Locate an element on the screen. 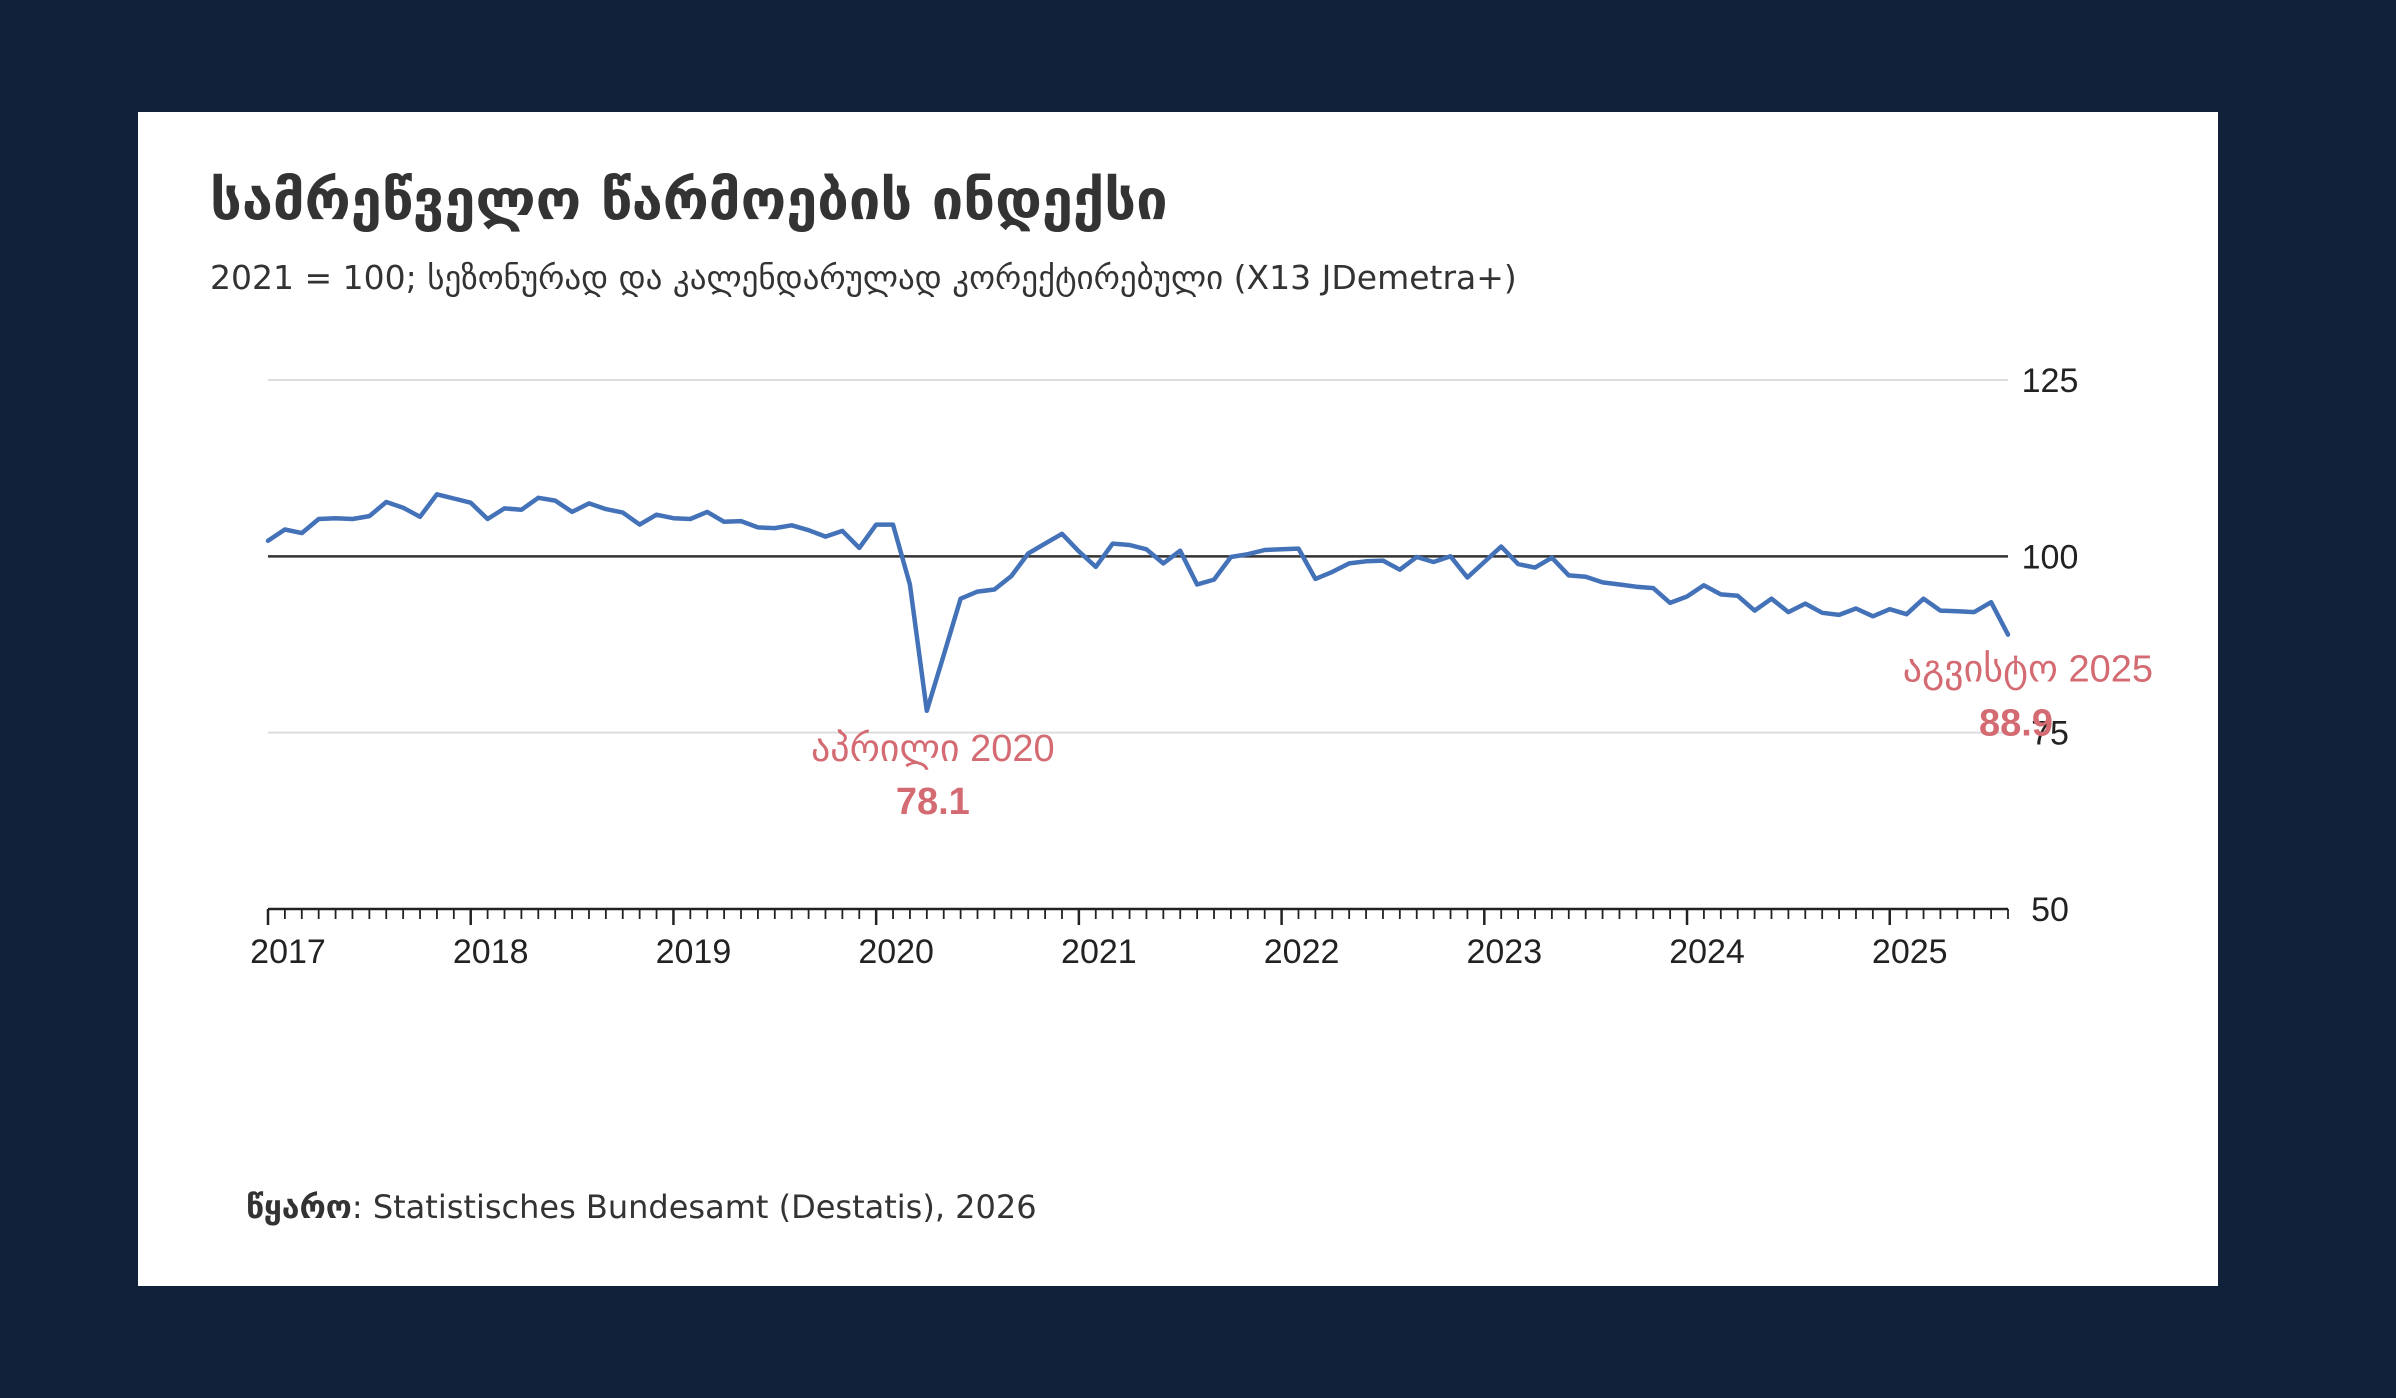  series-line is located at coordinates (1138, 603).